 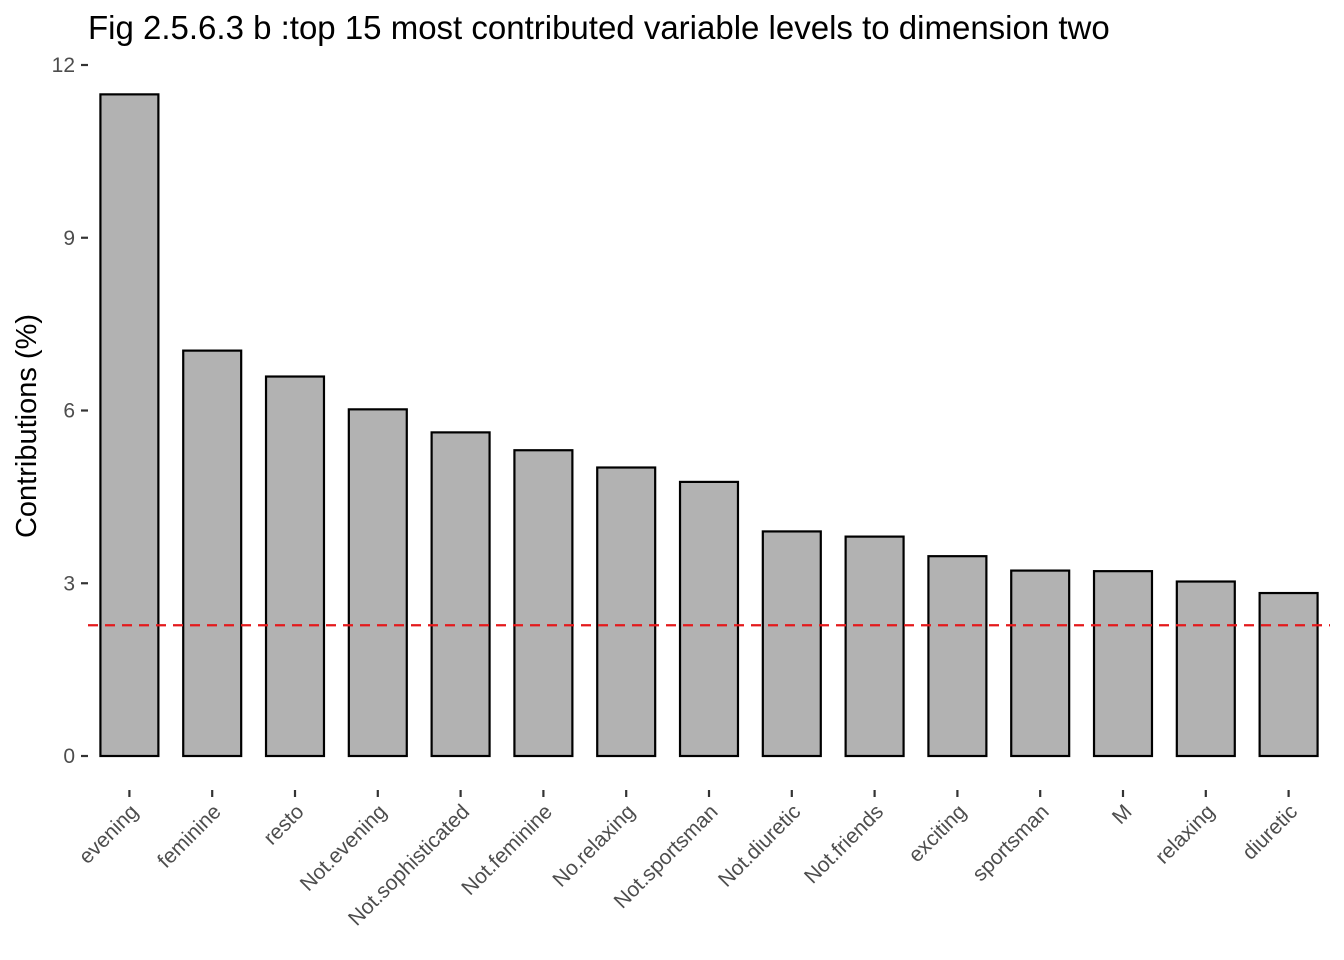 What do you see at coordinates (1270, 832) in the screenshot?
I see `x-tick-label: diuretic` at bounding box center [1270, 832].